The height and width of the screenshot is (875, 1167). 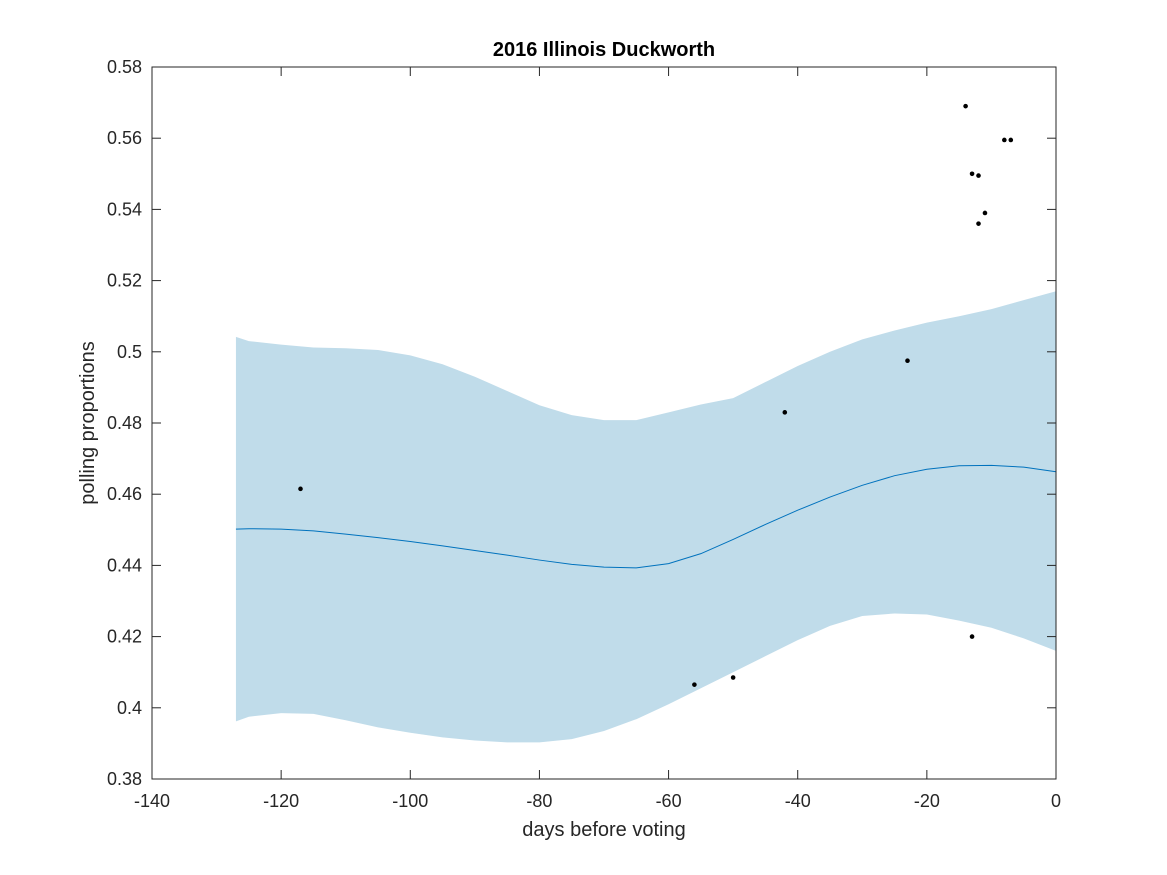 What do you see at coordinates (669, 801) in the screenshot?
I see `x-tick-label: -60` at bounding box center [669, 801].